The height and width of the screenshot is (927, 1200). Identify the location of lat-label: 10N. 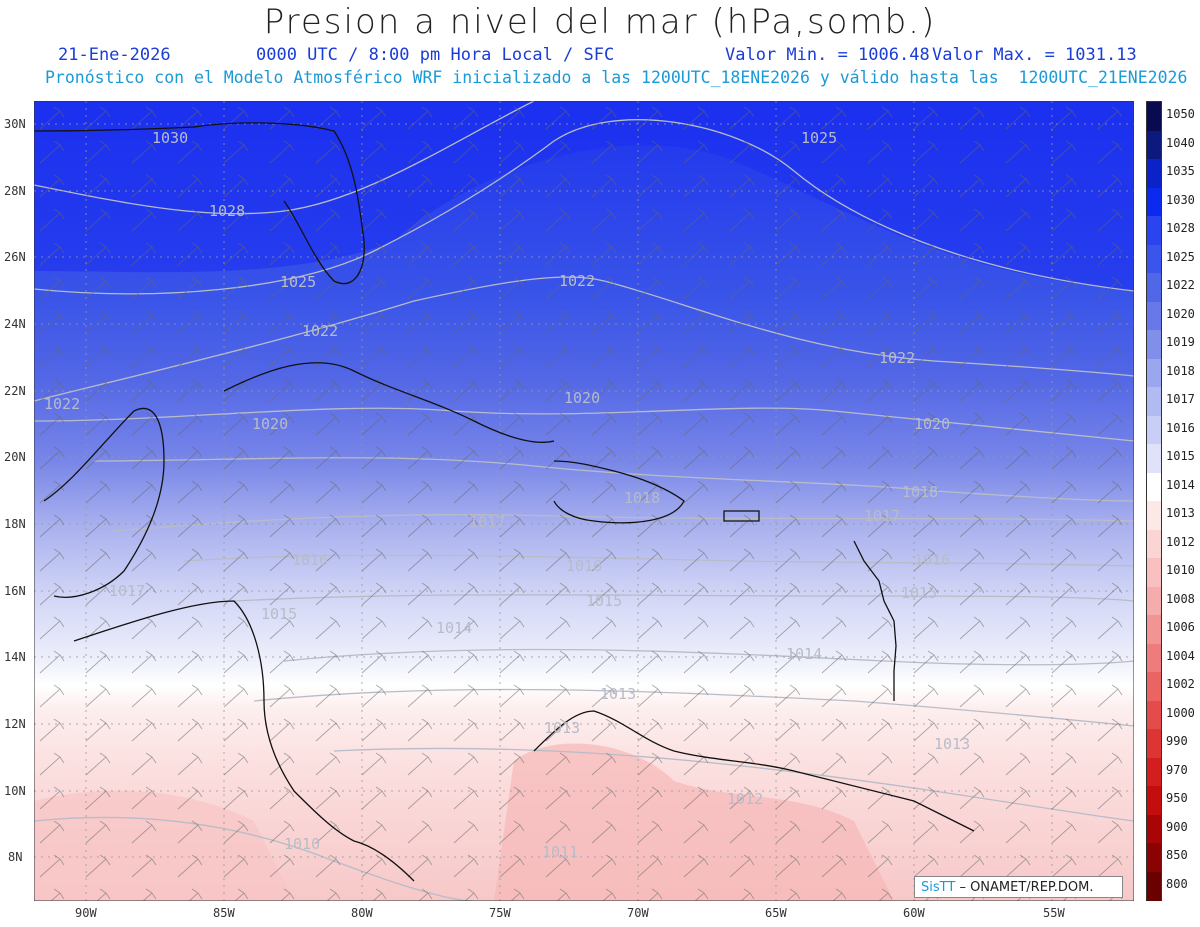
(15, 791).